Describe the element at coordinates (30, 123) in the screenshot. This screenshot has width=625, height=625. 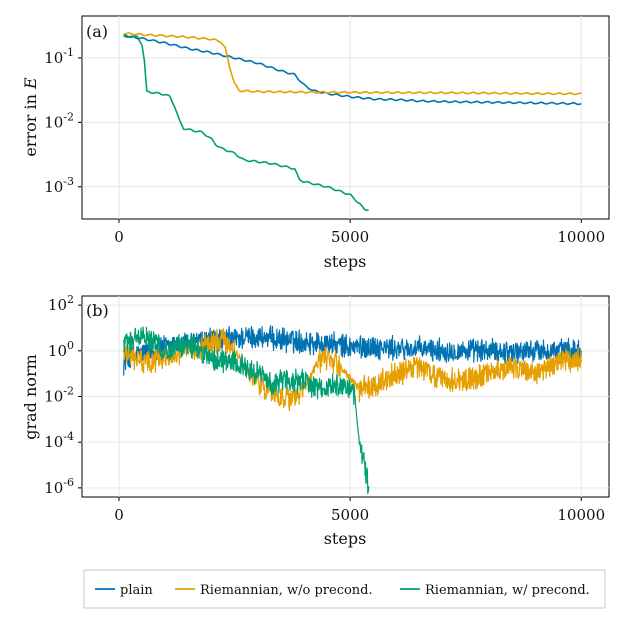
I see `panel-a-y-axis-label-prefix: error in` at that location.